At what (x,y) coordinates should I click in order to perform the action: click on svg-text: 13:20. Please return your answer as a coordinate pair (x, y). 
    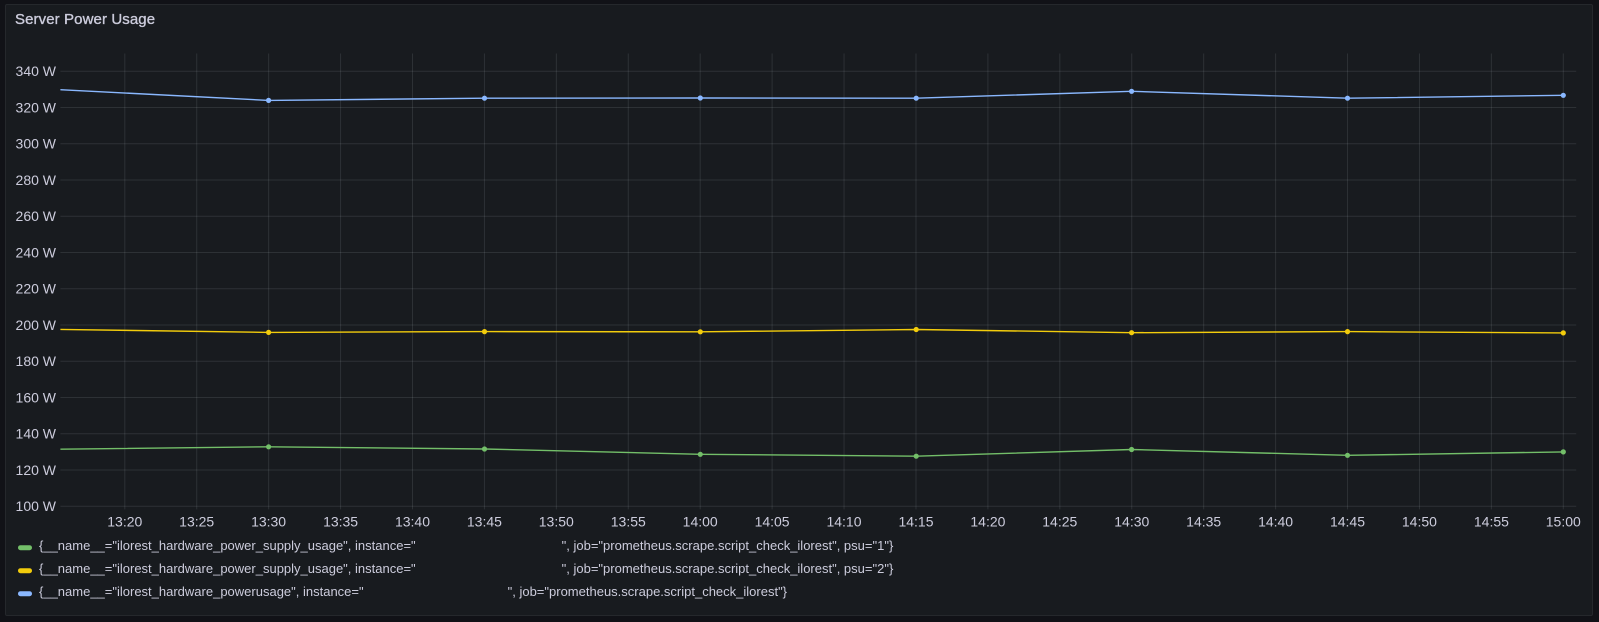
    Looking at the image, I should click on (124, 522).